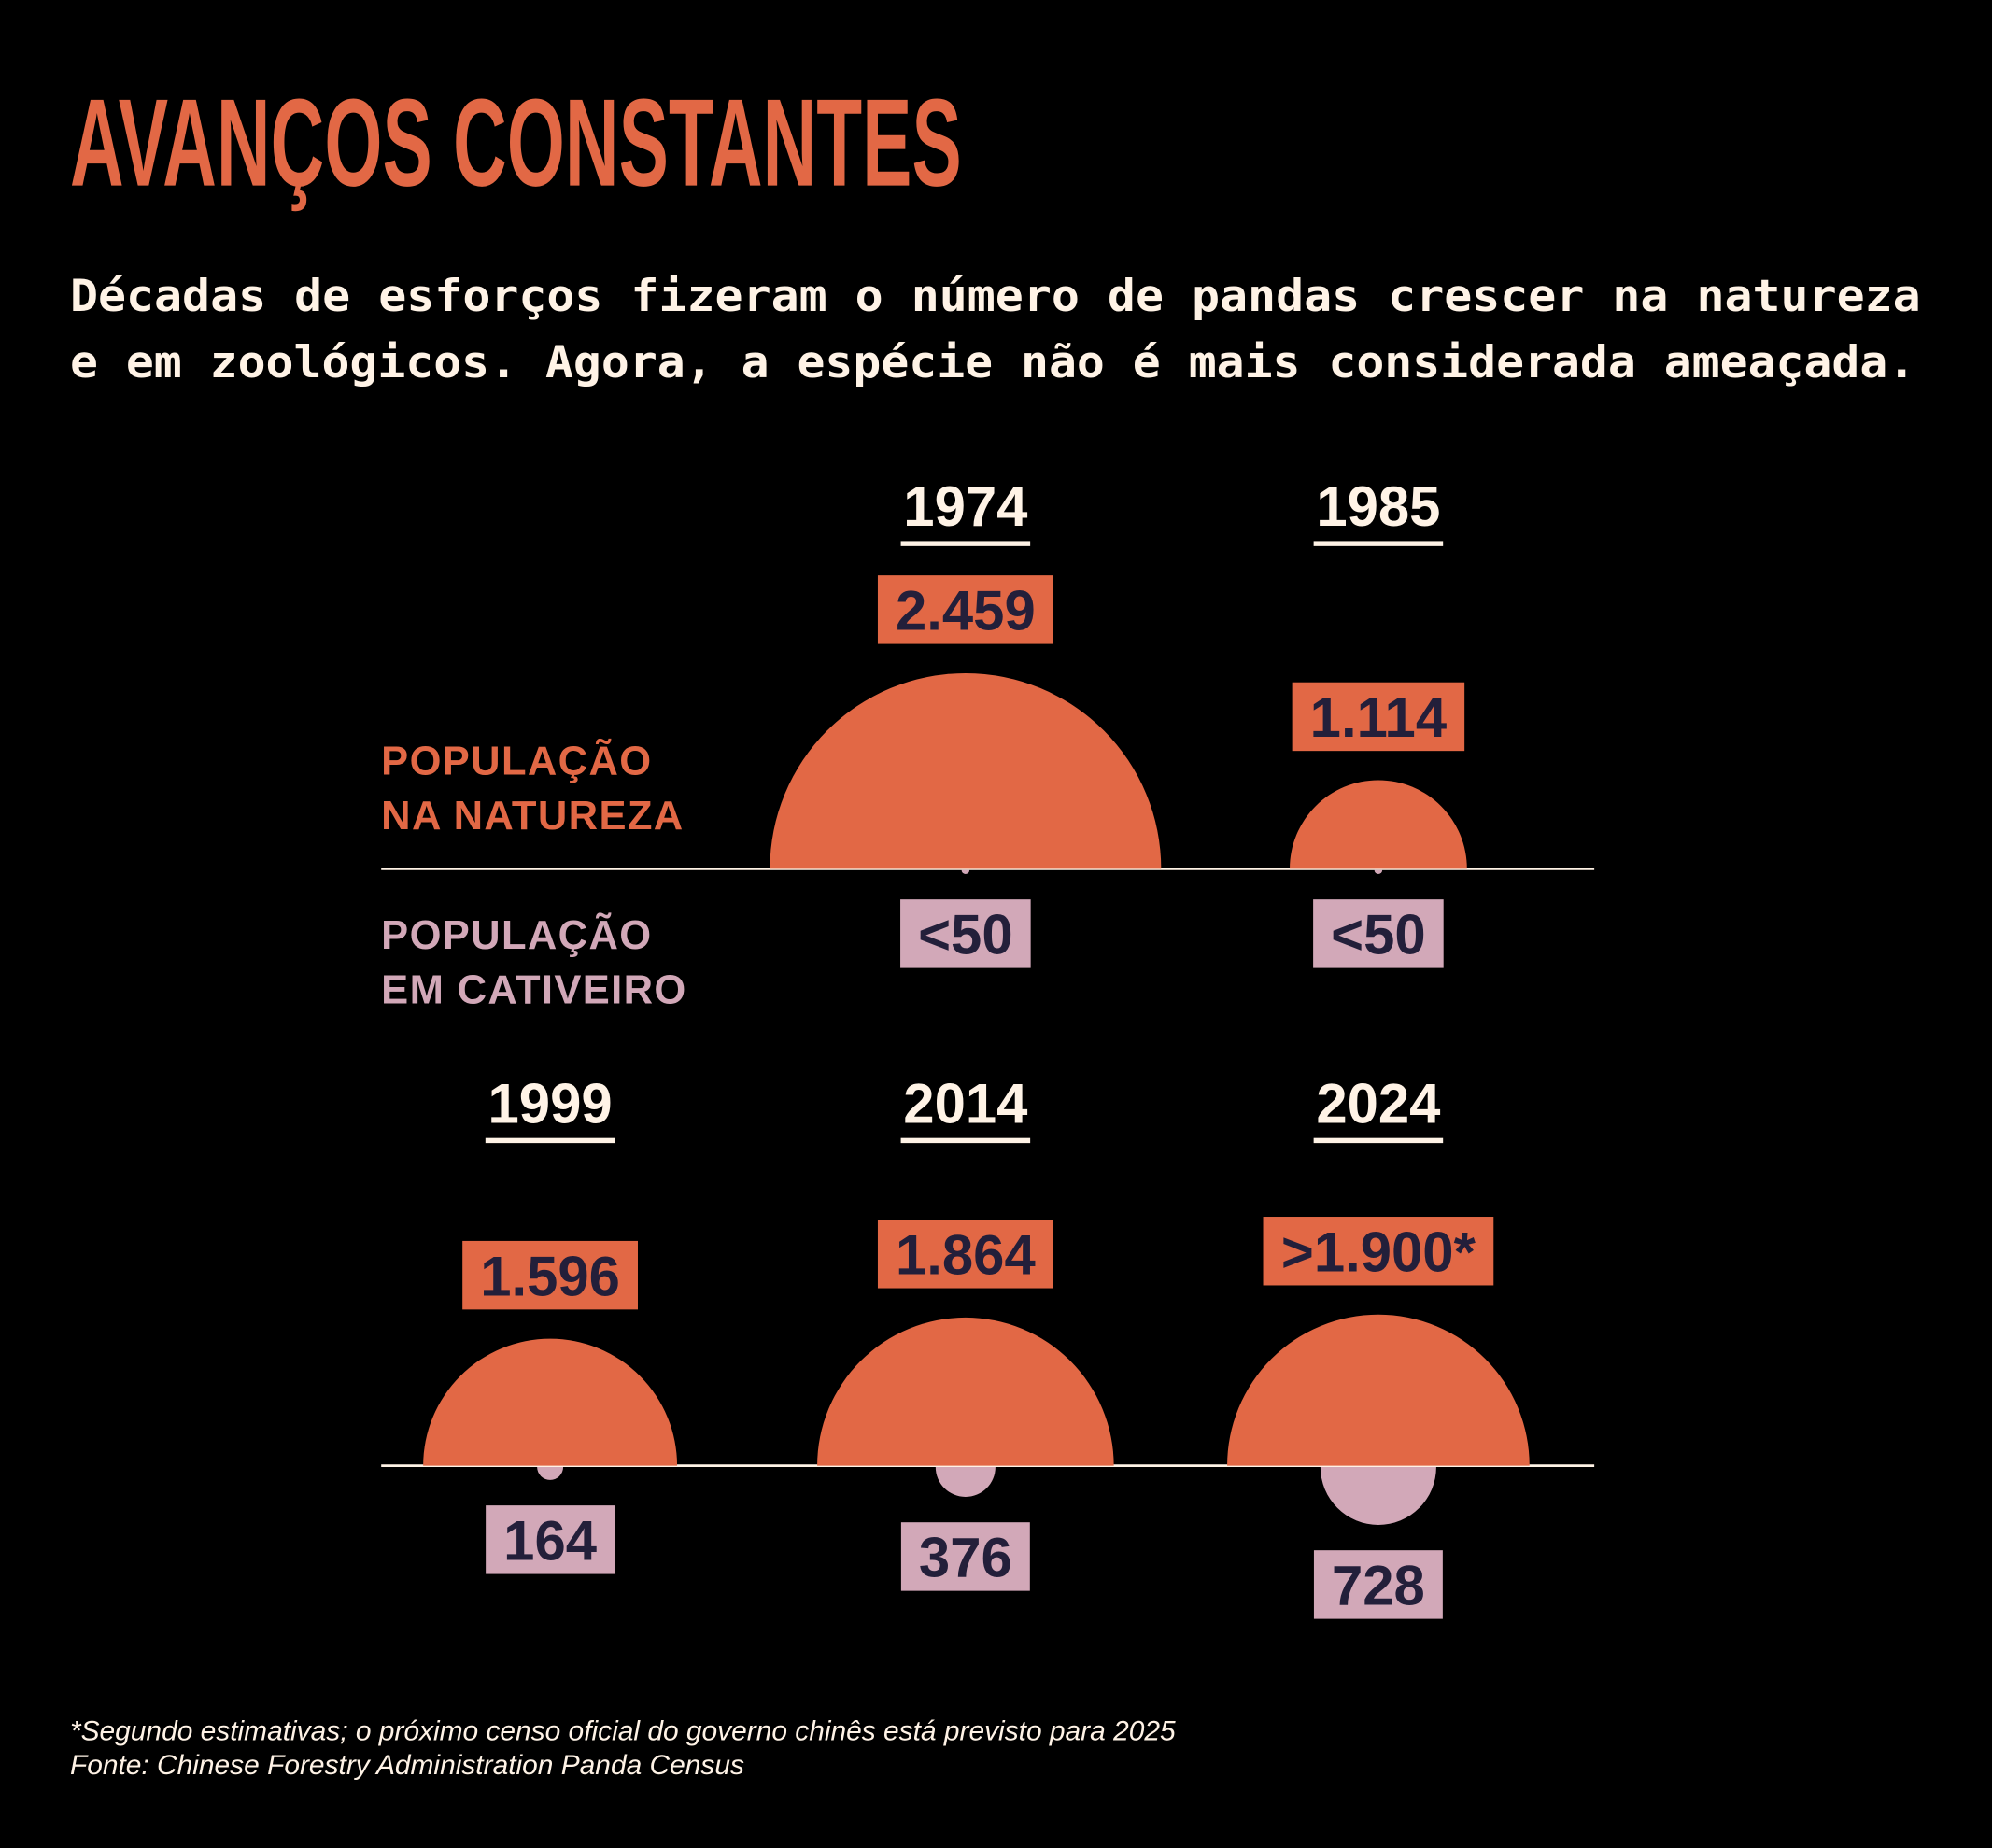  I want to click on captive-semicircle-2024, so click(1378, 1495).